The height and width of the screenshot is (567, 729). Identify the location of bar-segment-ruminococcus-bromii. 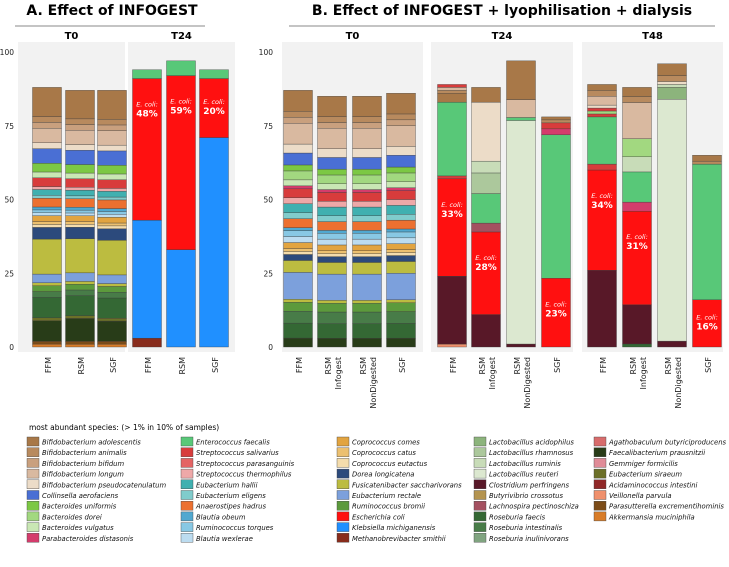
(401, 307).